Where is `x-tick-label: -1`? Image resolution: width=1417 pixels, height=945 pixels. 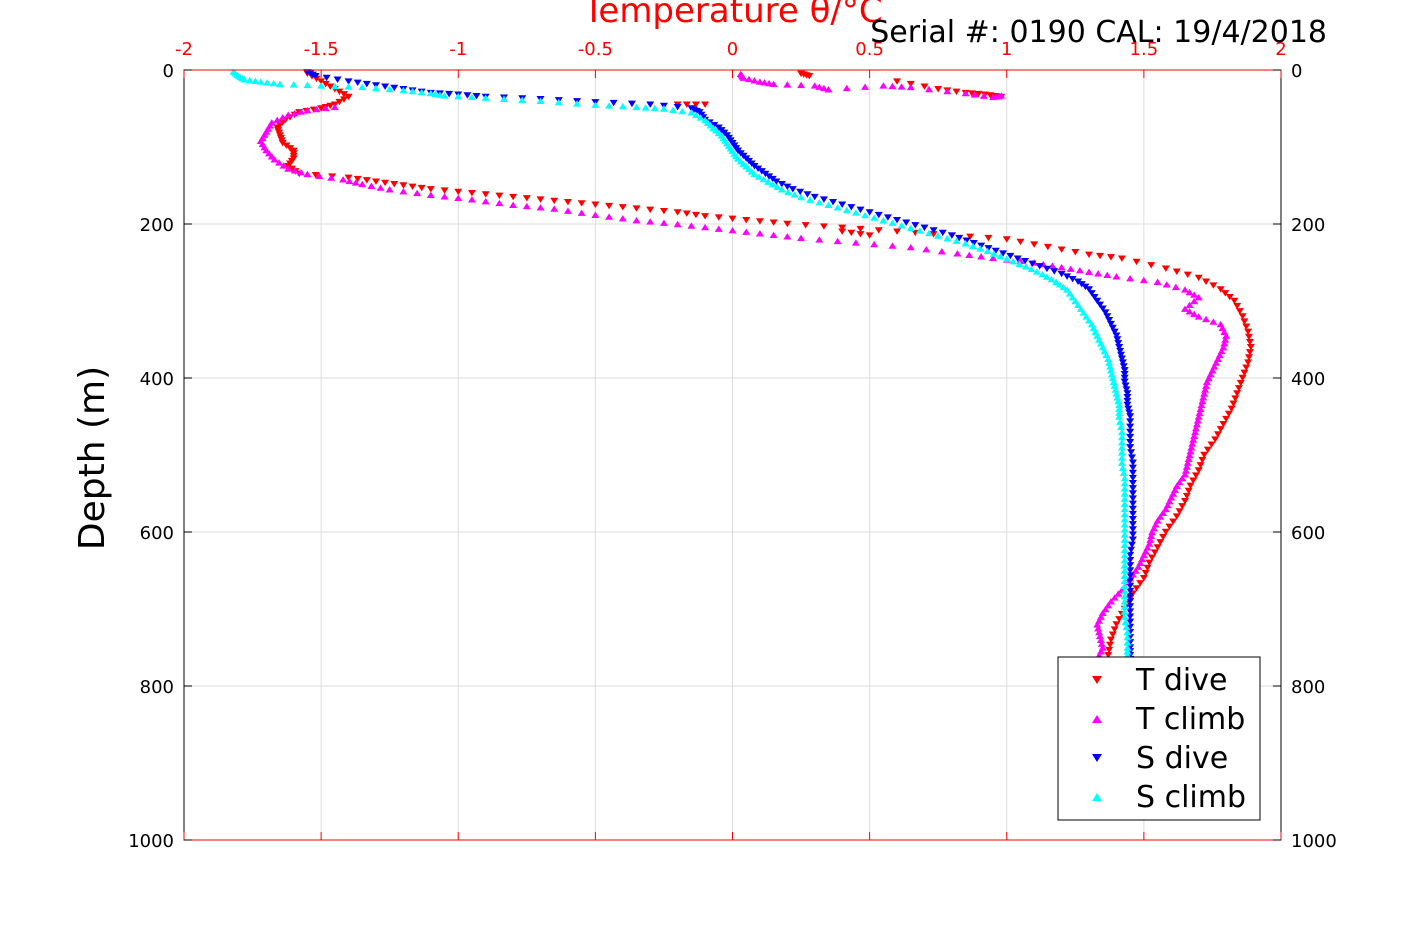 x-tick-label: -1 is located at coordinates (458, 49).